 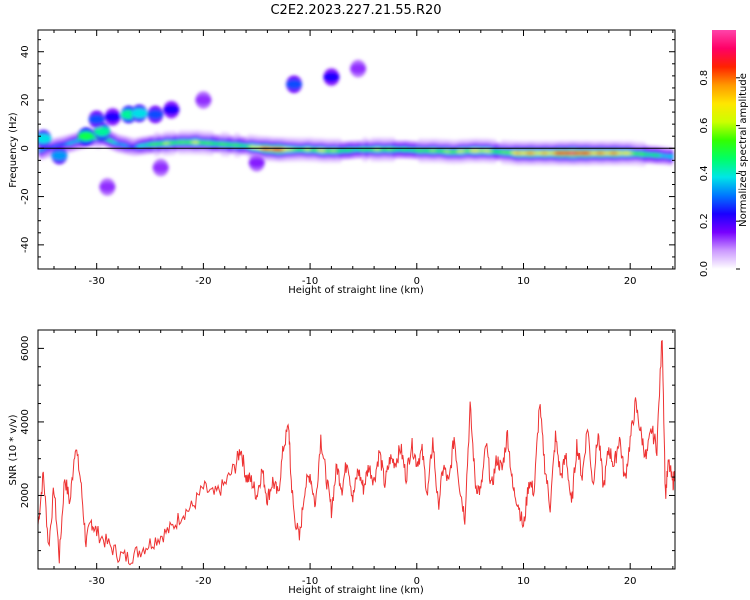 What do you see at coordinates (704, 78) in the screenshot?
I see `colorbar-tick-label: 0.8` at bounding box center [704, 78].